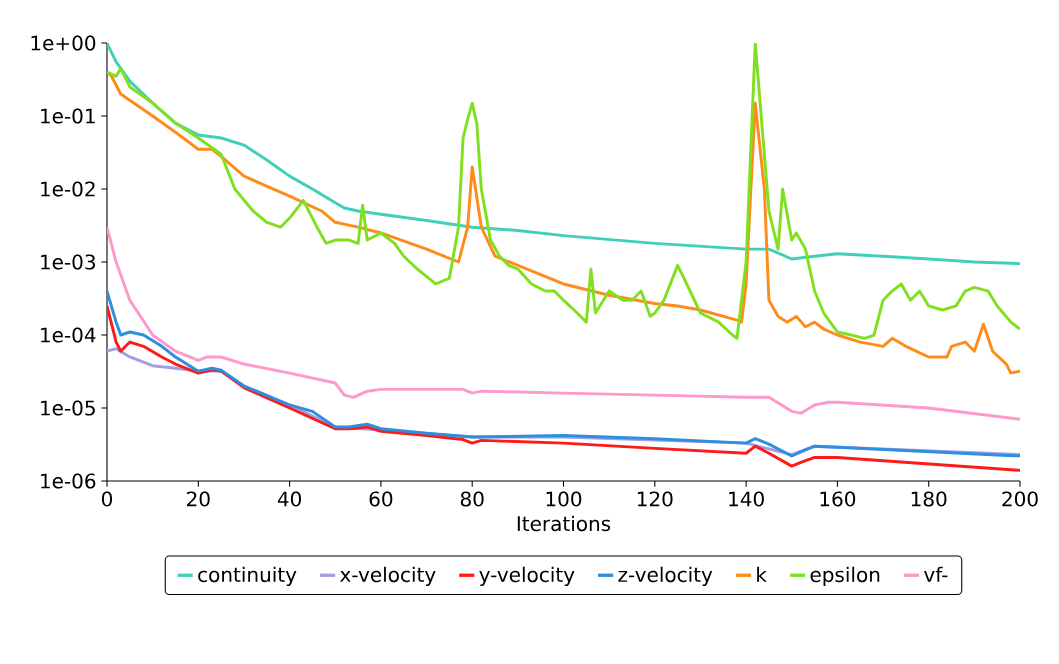 This screenshot has width=1059, height=664. Describe the element at coordinates (564, 523) in the screenshot. I see `x-axis-title: Iterations` at that location.